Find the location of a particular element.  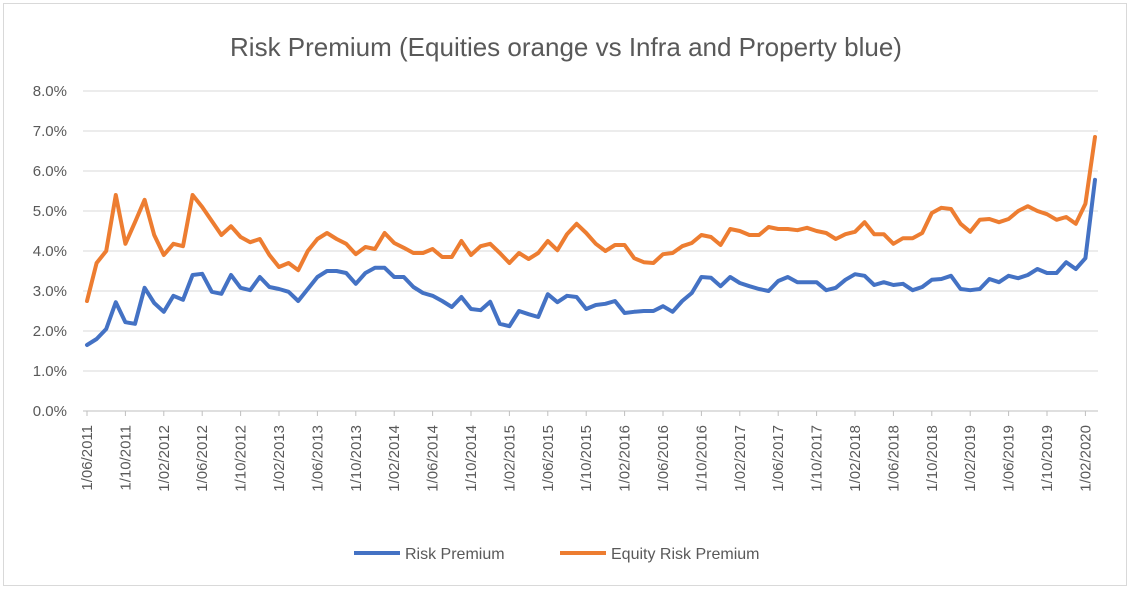

x-tick-label: 1/10/2011 is located at coordinates (125, 458).